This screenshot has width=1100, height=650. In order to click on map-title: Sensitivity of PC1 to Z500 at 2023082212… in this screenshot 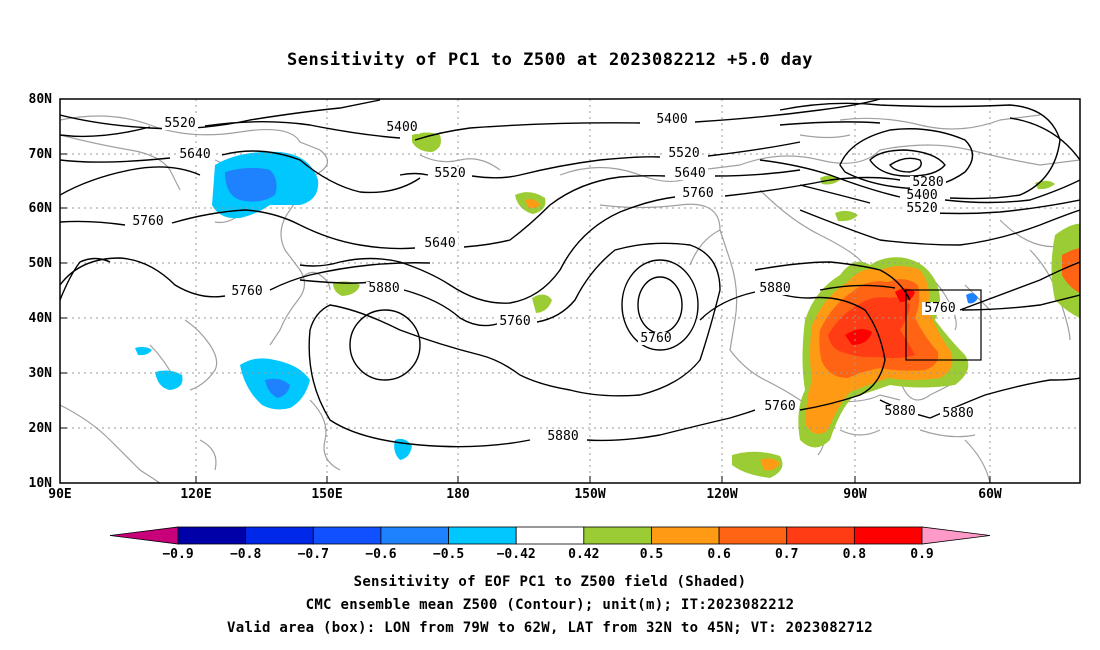, I will do `click(549, 60)`.